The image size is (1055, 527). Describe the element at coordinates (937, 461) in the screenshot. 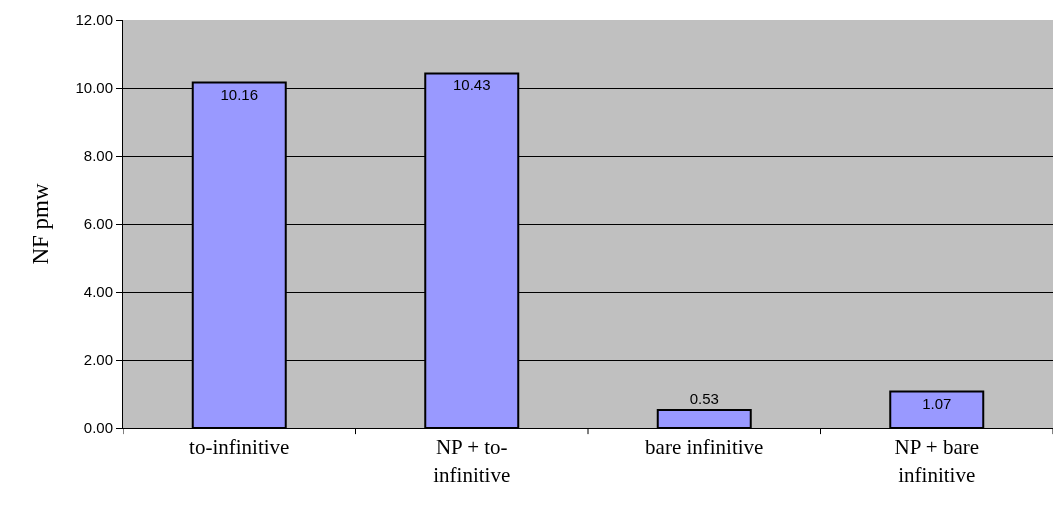

I see `x-tick-label: NP + bare infinitive` at that location.